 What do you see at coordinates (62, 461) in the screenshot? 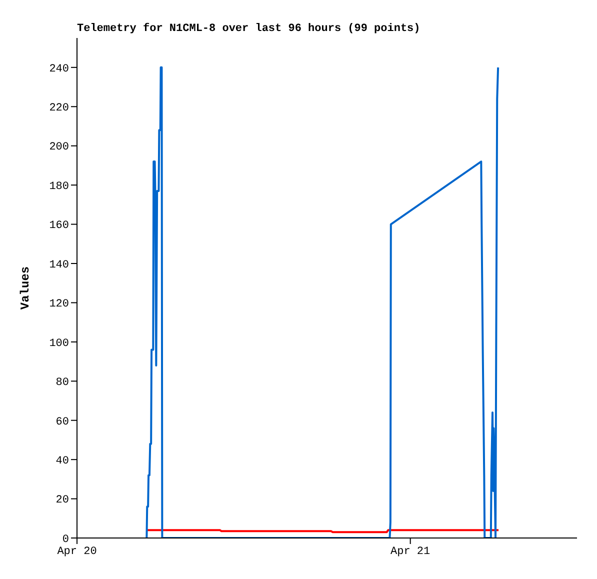
I see `y-tick-label: 40` at bounding box center [62, 461].